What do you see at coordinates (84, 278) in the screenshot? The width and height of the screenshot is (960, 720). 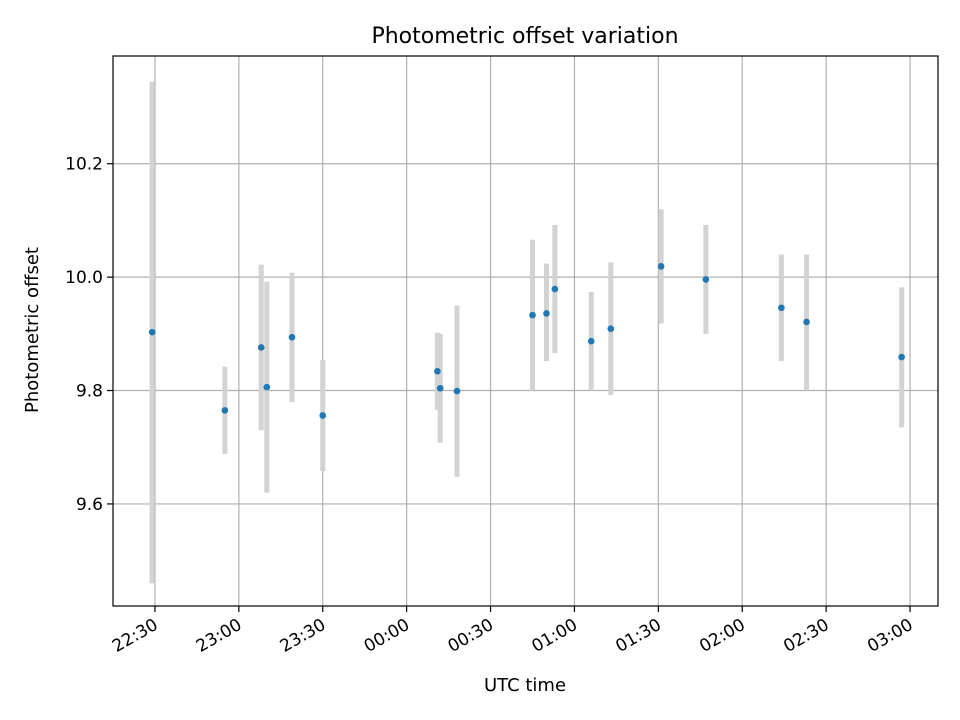 I see `y-tick-label: 10.0` at bounding box center [84, 278].